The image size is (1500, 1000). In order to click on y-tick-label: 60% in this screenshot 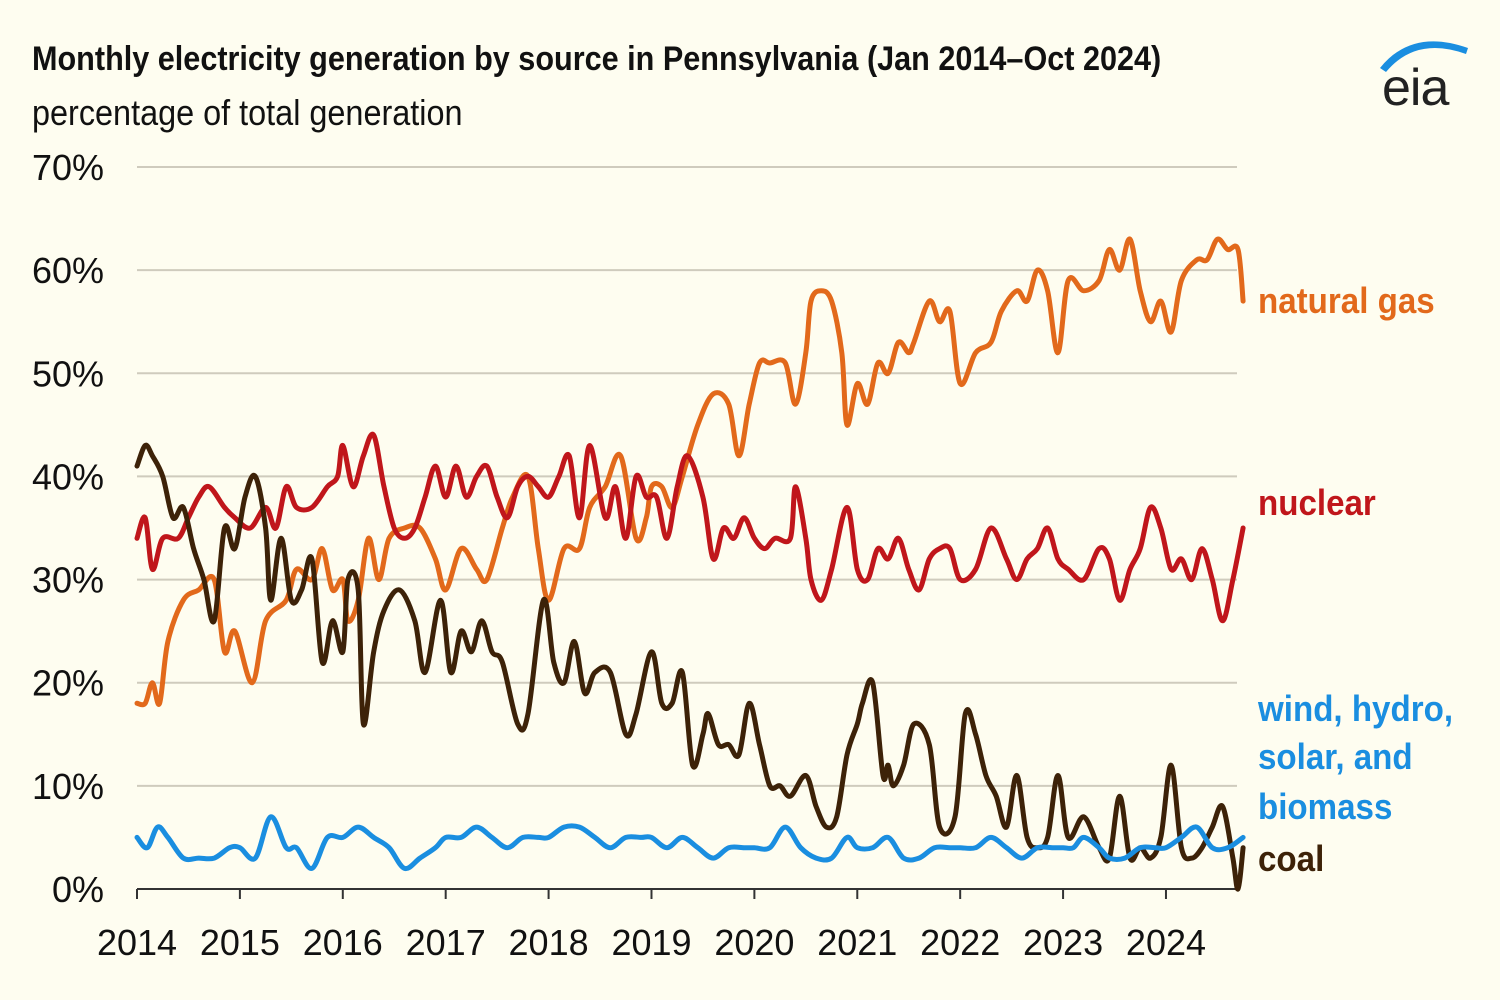, I will do `click(68, 270)`.